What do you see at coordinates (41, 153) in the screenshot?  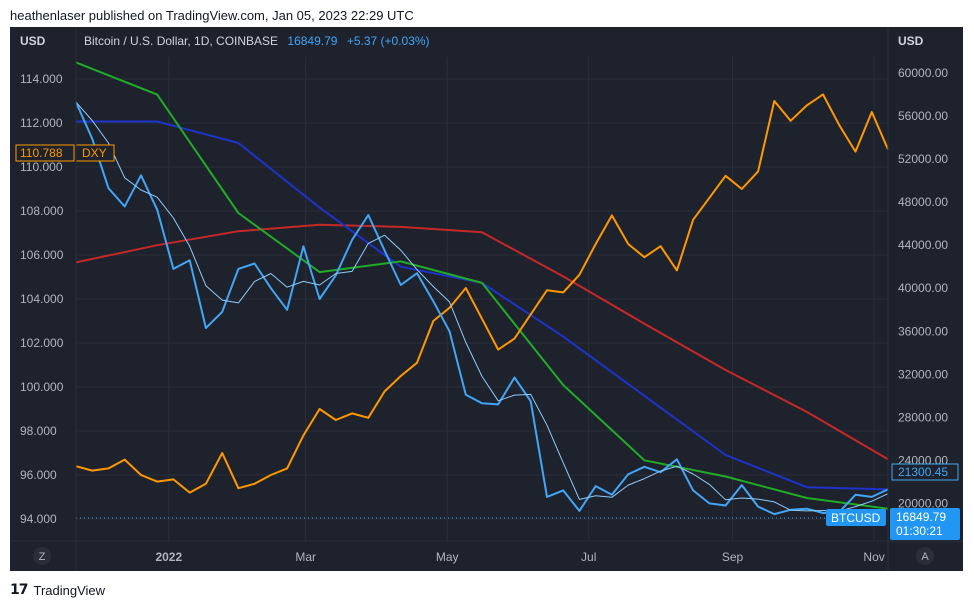 I see `dxy-value: 110.788` at bounding box center [41, 153].